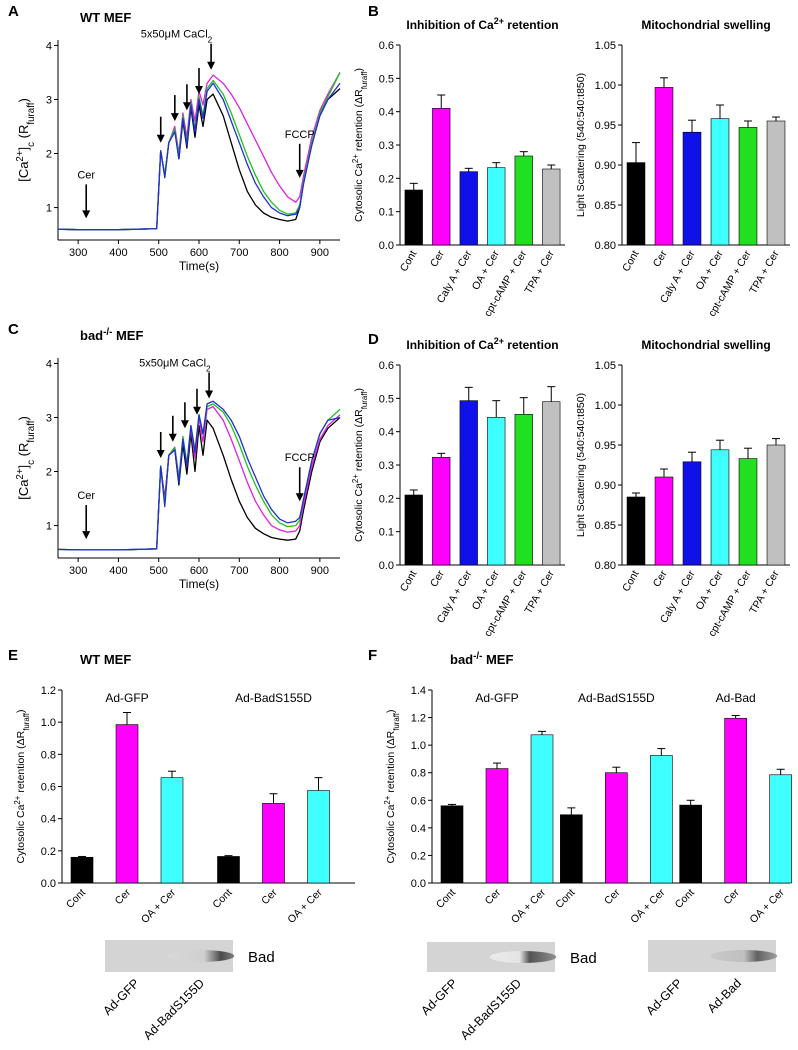  I want to click on group-label: Ad-GFP, so click(126, 698).